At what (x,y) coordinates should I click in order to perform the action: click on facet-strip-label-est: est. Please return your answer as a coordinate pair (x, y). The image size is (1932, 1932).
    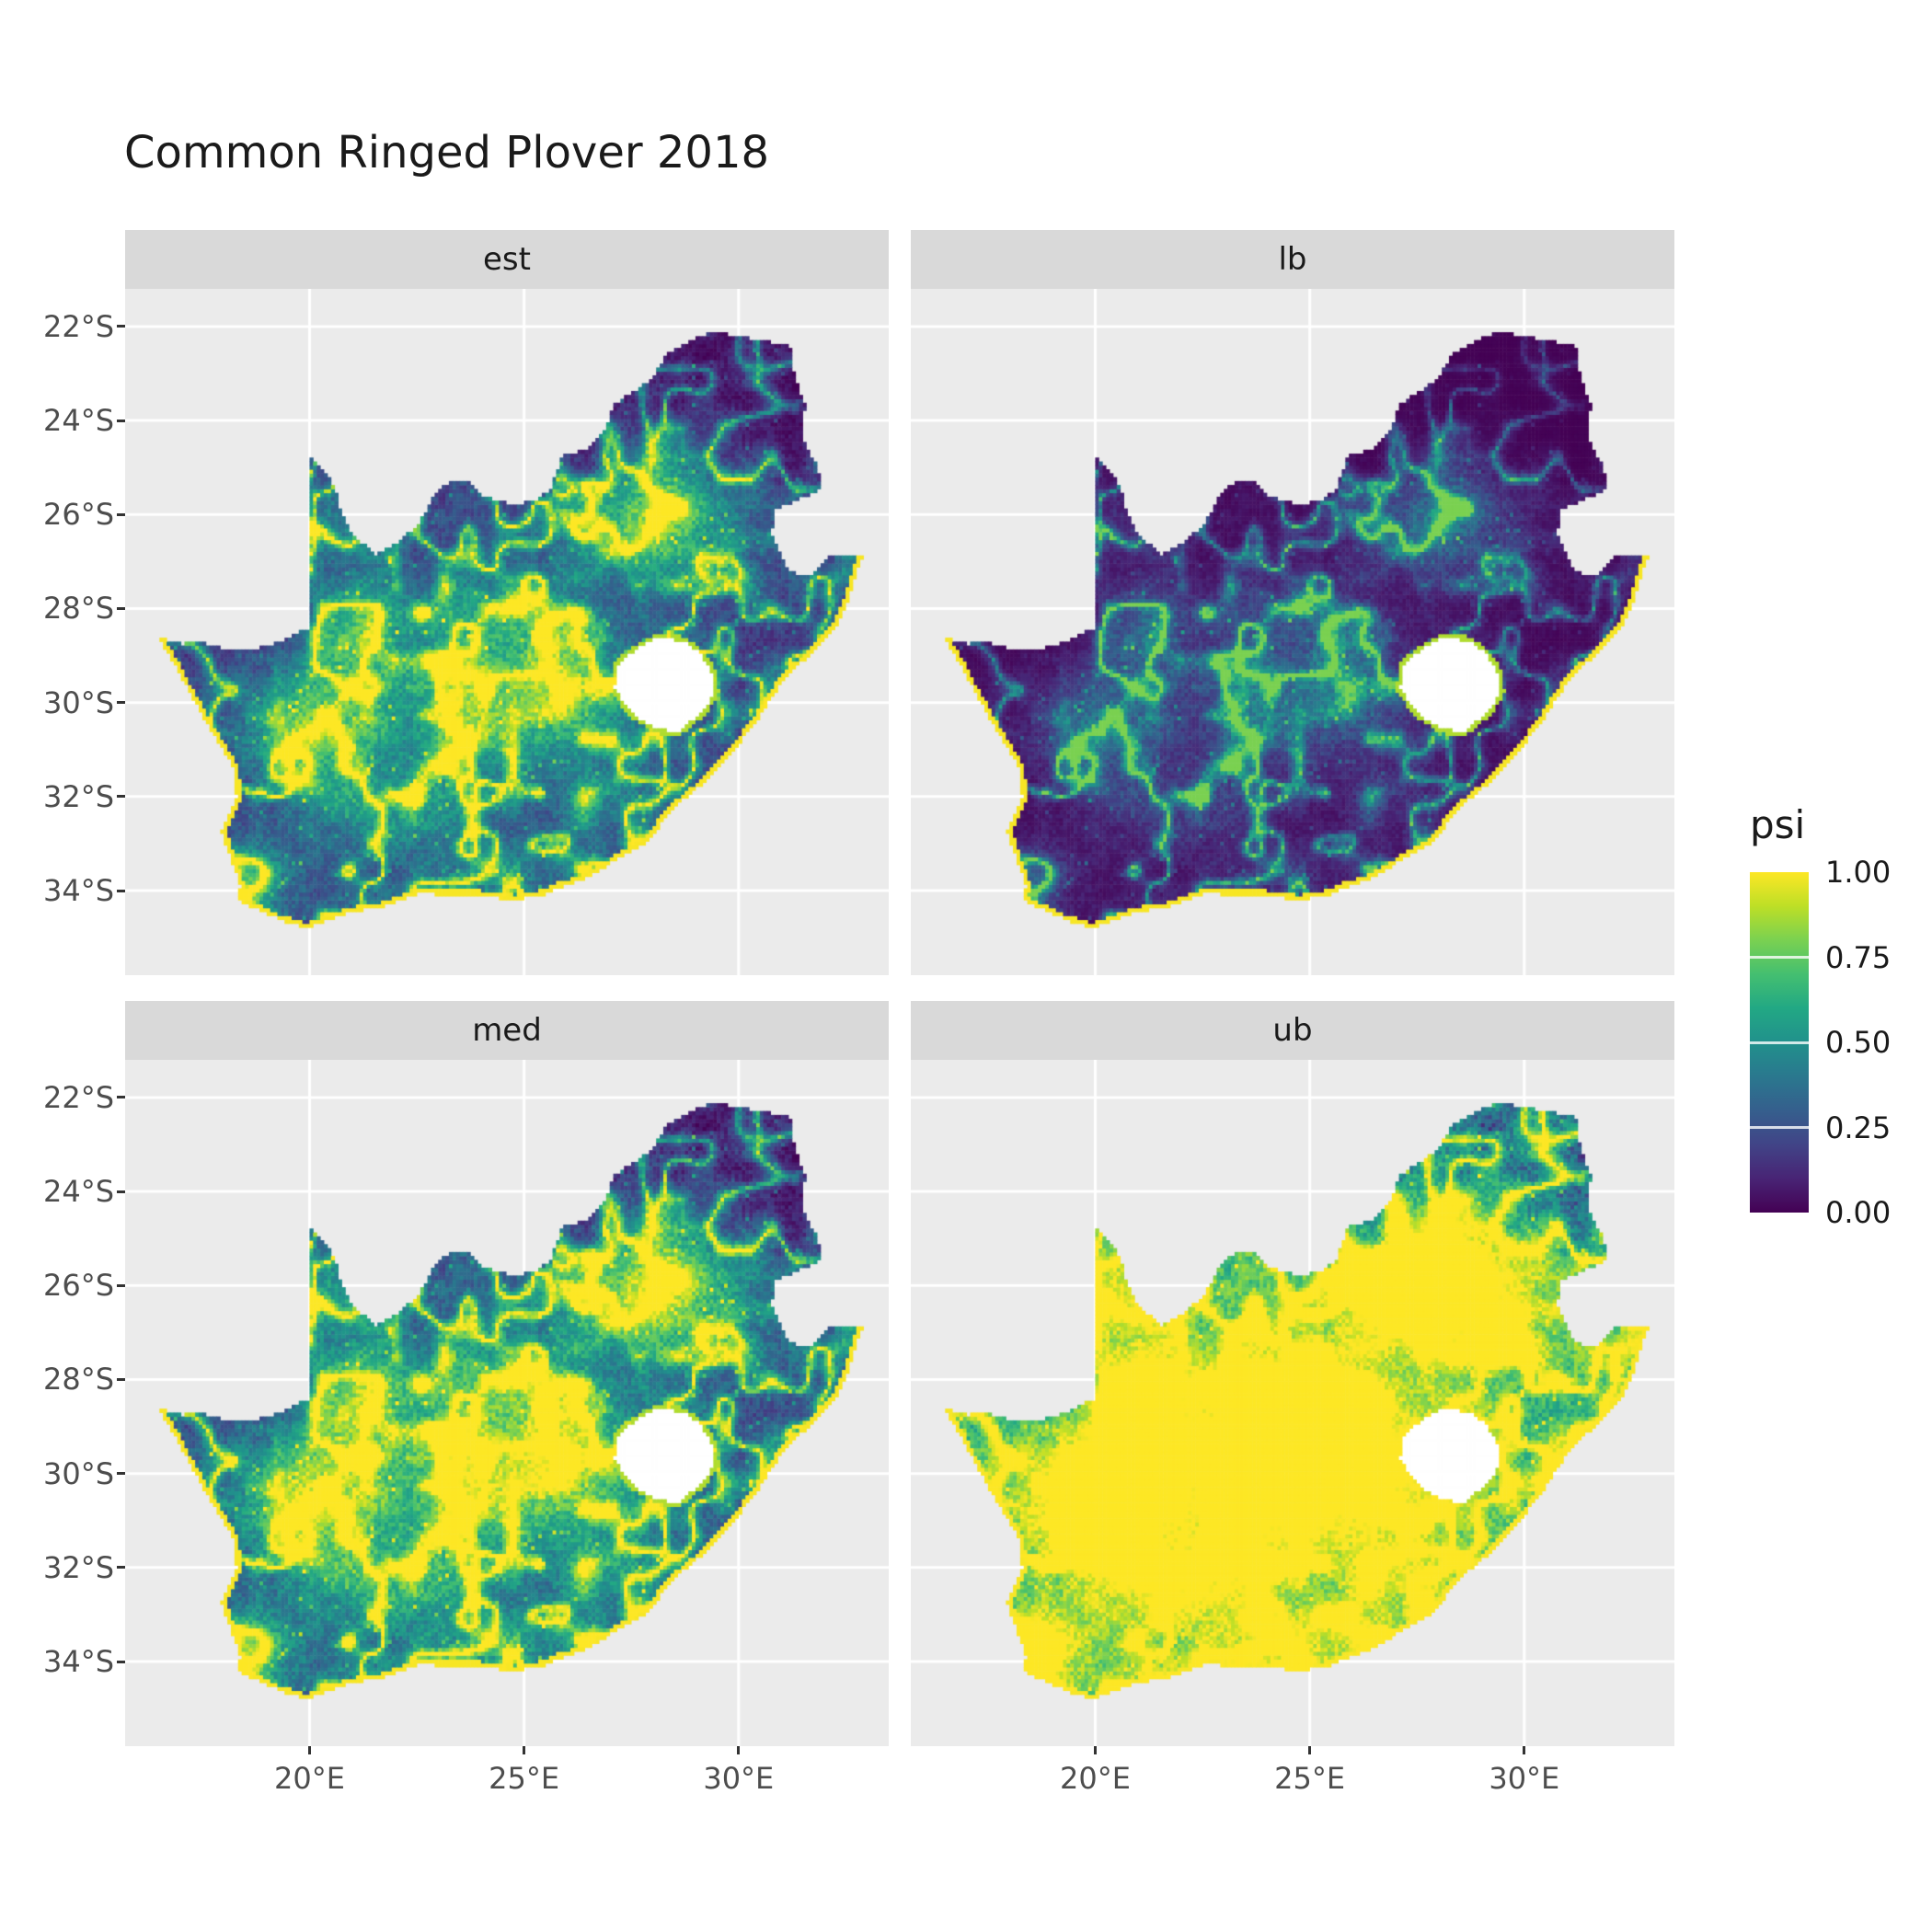
    Looking at the image, I should click on (507, 259).